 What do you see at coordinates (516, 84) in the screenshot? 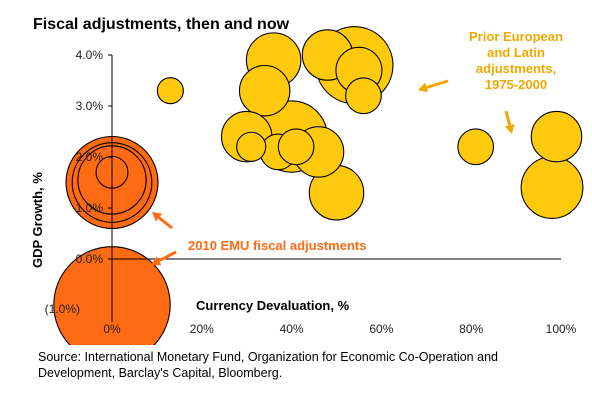
I see `annotation-line: 1975-2000` at bounding box center [516, 84].